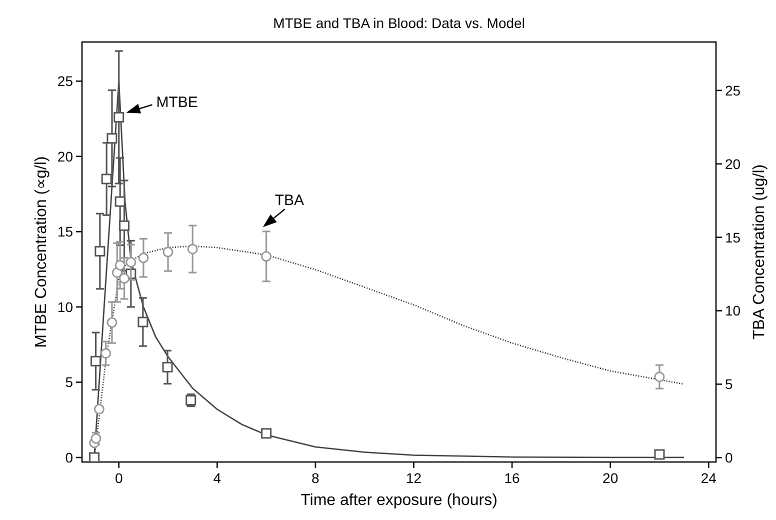 The width and height of the screenshot is (776, 520). Describe the element at coordinates (708, 478) in the screenshot. I see `x-tick-label: 24` at that location.